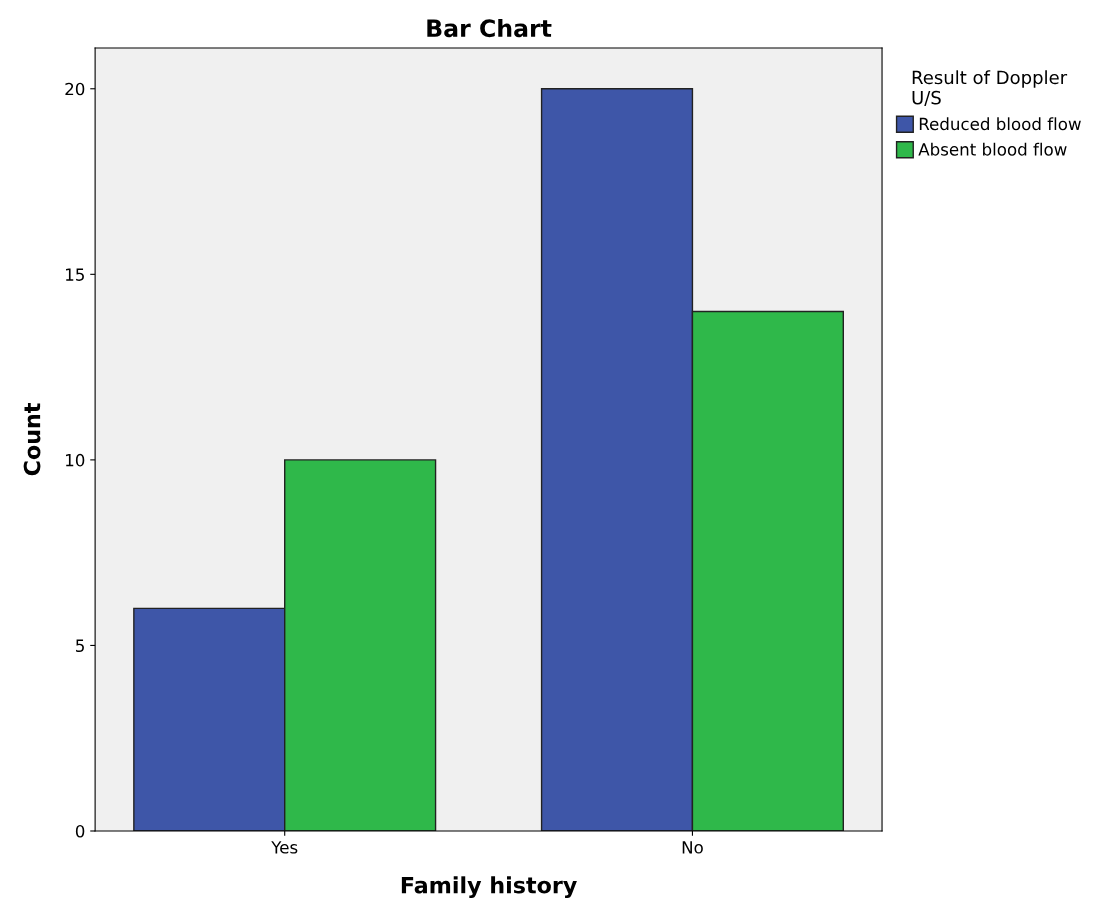 This screenshot has width=1106, height=922. What do you see at coordinates (992, 149) in the screenshot?
I see `legend-label: Absent blood flow` at bounding box center [992, 149].